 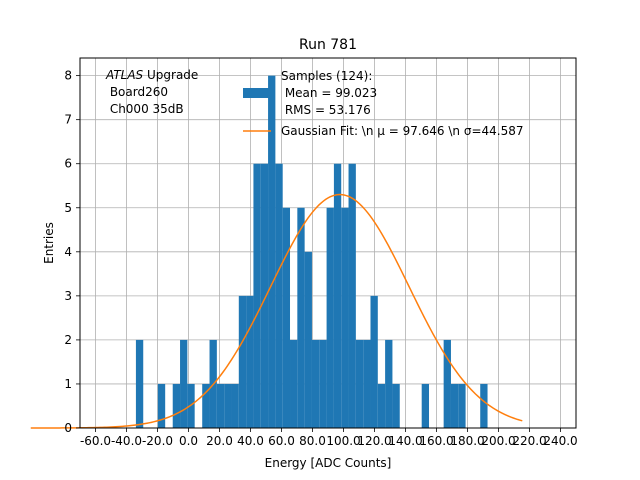 What do you see at coordinates (281, 441) in the screenshot?
I see `x-tick-label: 60.0` at bounding box center [281, 441].